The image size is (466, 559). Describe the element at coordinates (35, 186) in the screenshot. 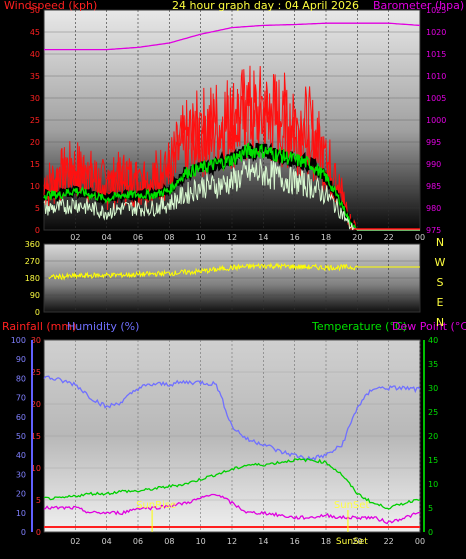

I see `wind-tick-label: 10` at that location.